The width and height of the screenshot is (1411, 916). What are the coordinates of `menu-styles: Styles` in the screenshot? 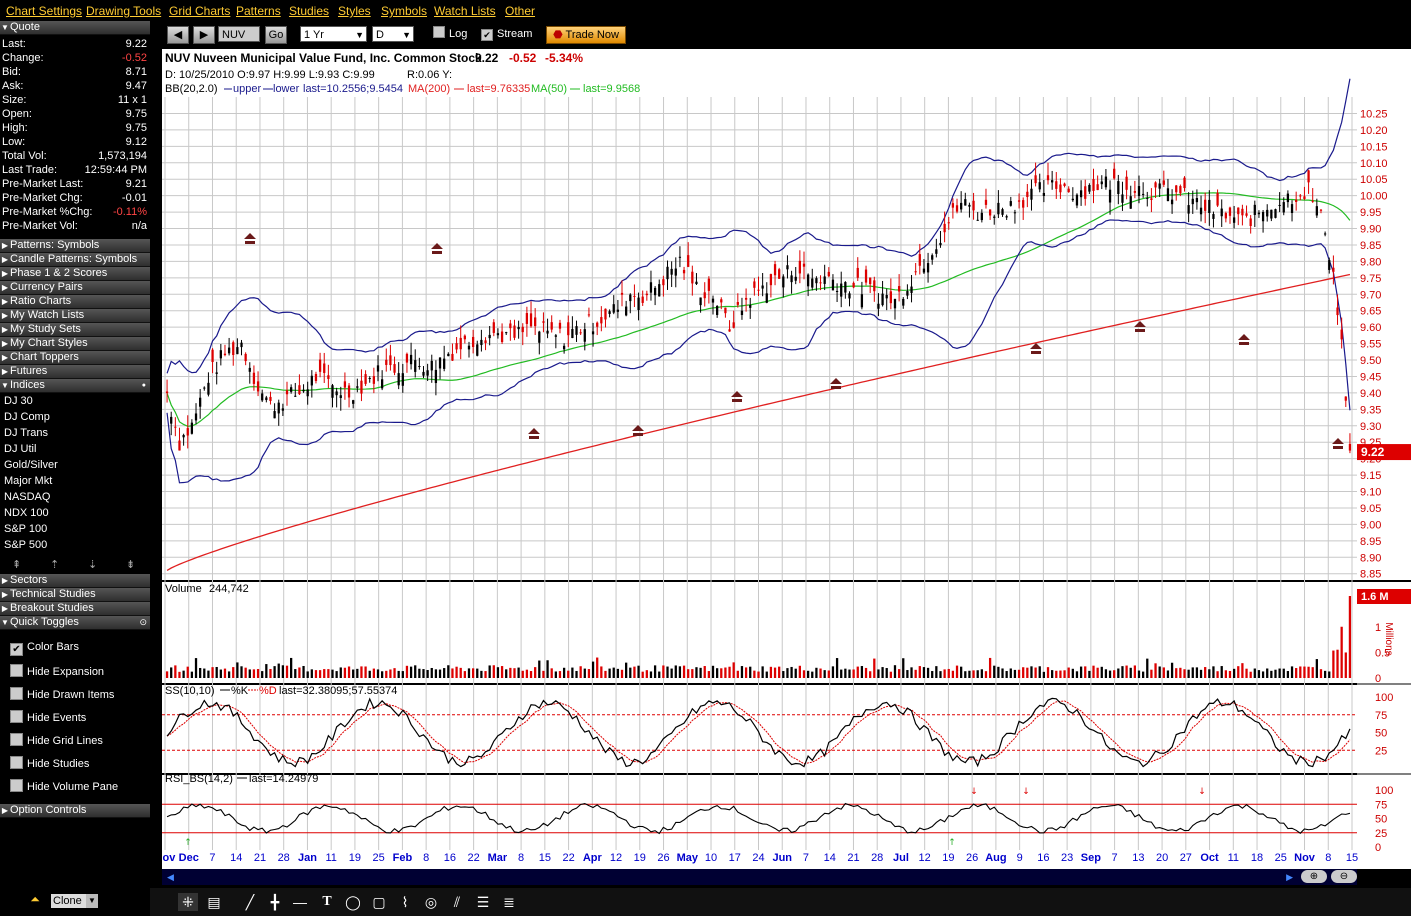 It's located at (354, 11).